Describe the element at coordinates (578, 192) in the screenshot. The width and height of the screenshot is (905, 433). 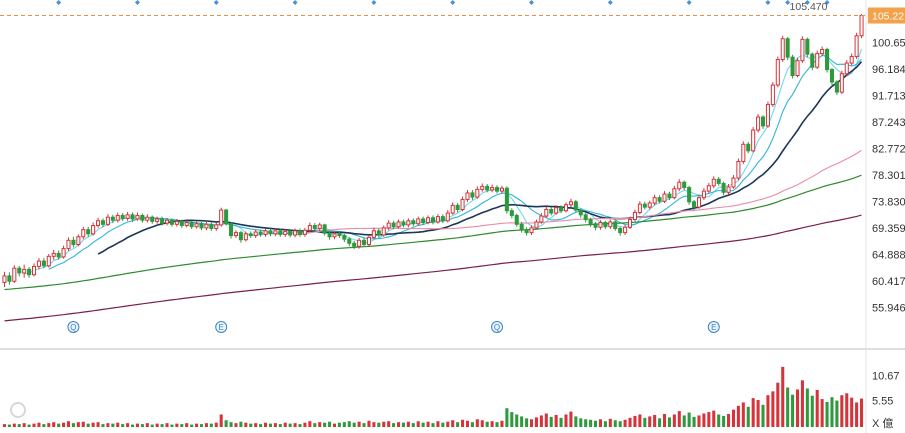
I see `ma60-line` at that location.